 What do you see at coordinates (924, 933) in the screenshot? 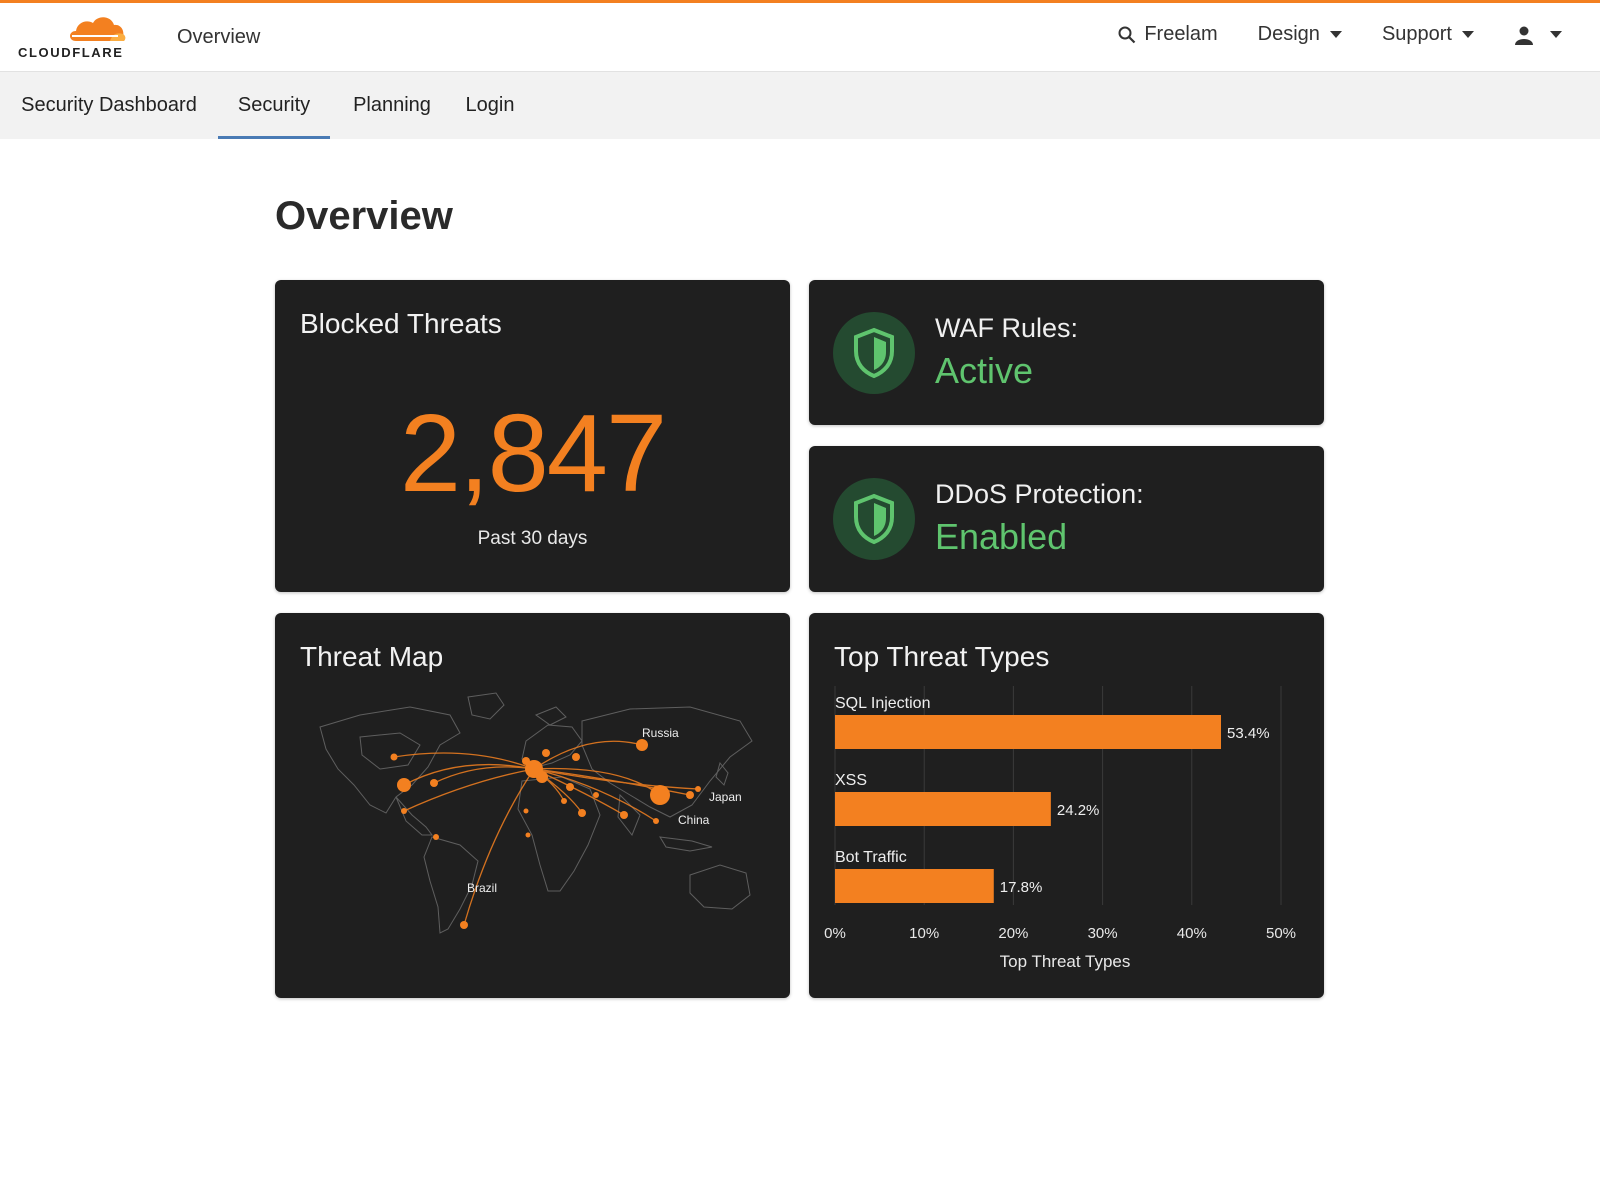
I see `x-tick-label: 10%` at bounding box center [924, 933].